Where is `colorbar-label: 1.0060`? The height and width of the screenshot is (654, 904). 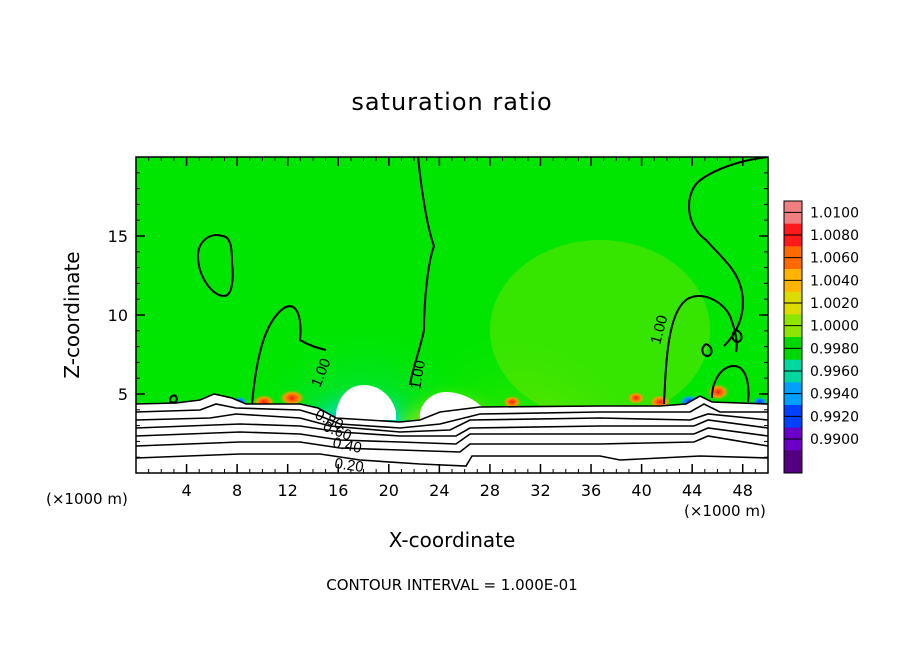 colorbar-label: 1.0060 is located at coordinates (834, 259).